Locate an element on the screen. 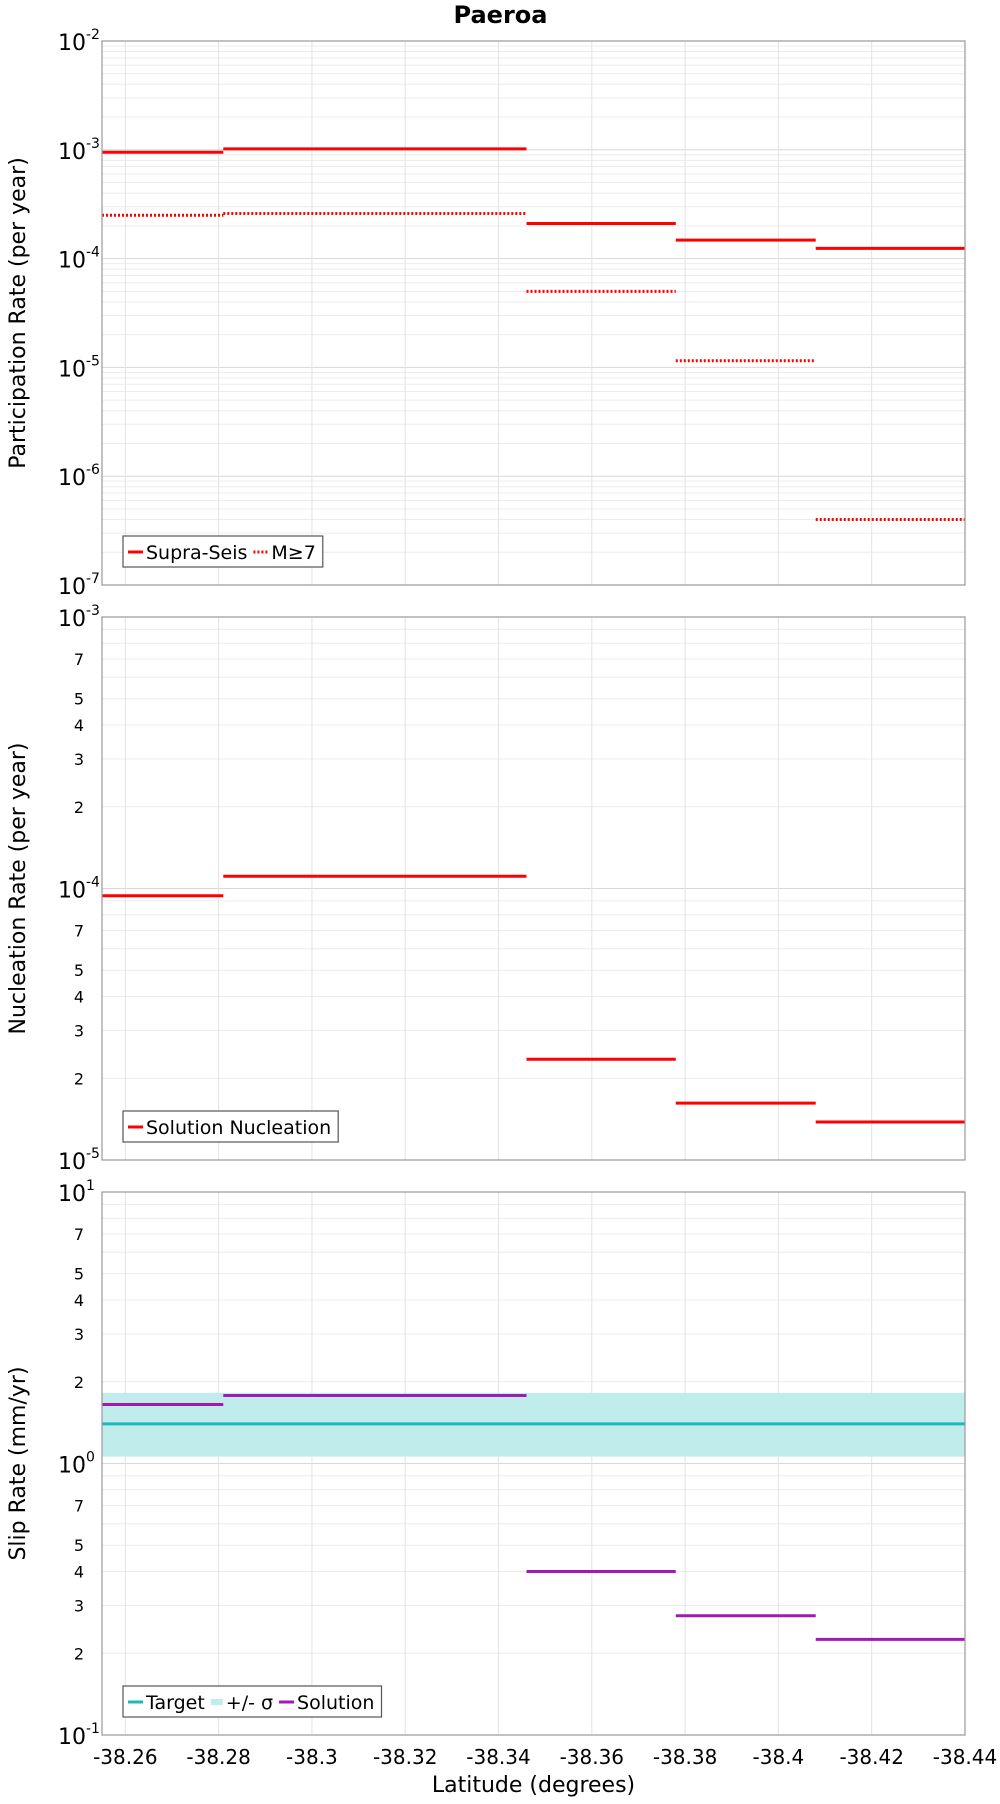  x-tick-label: -38.38 is located at coordinates (685, 1757).